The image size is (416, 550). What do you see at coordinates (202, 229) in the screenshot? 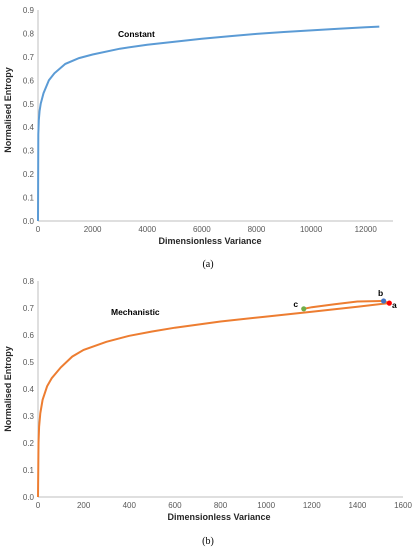
I see `x-tick-label: 6000` at bounding box center [202, 229].